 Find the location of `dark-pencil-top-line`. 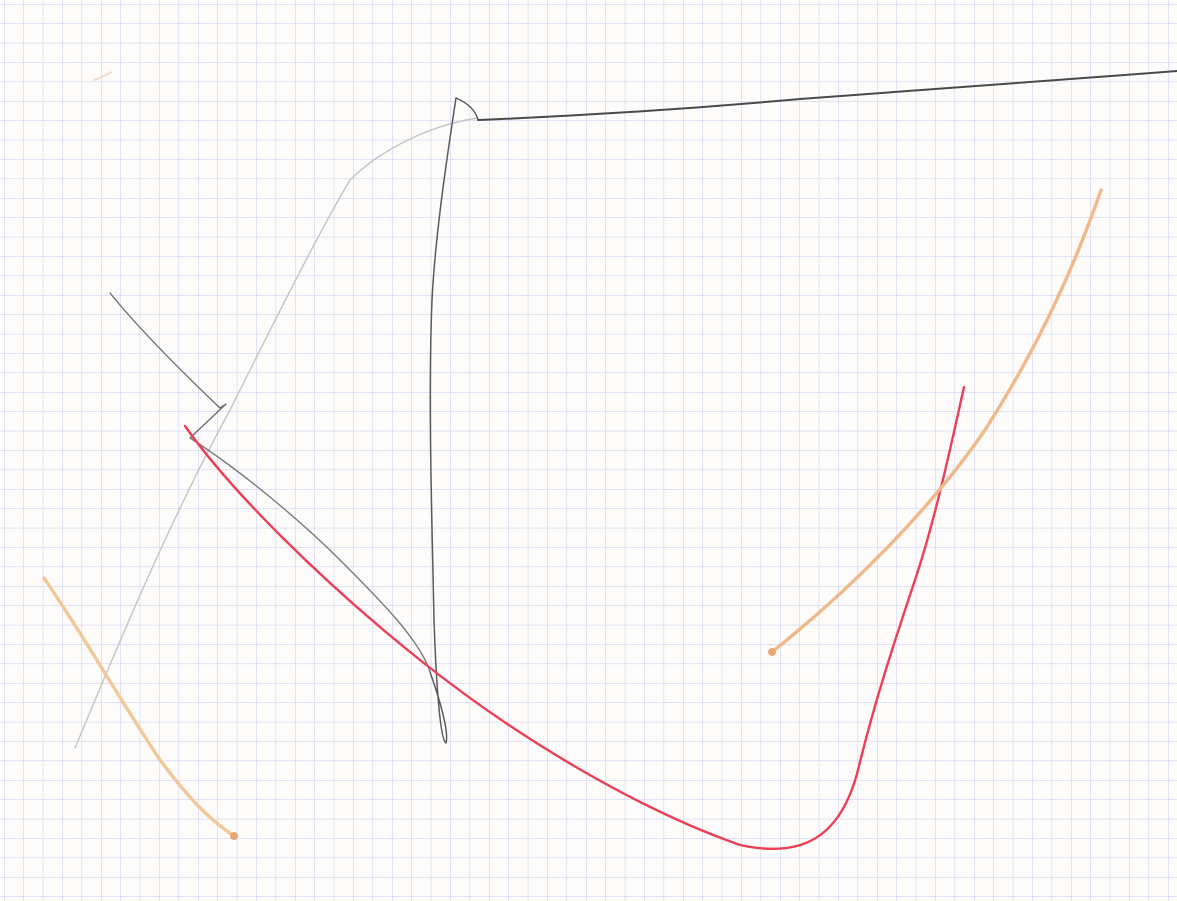

dark-pencil-top-line is located at coordinates (827, 95).